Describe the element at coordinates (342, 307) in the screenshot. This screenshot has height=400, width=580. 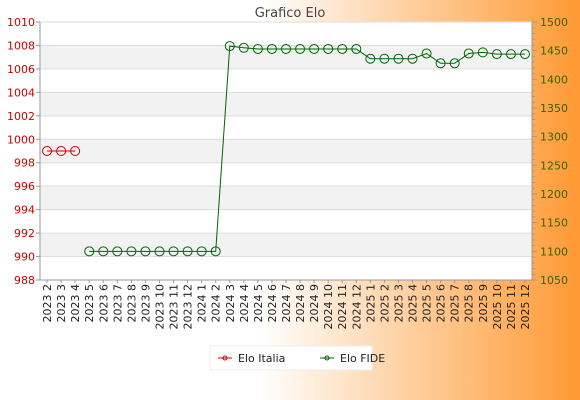
I see `x-tick-label: 2024 11` at that location.